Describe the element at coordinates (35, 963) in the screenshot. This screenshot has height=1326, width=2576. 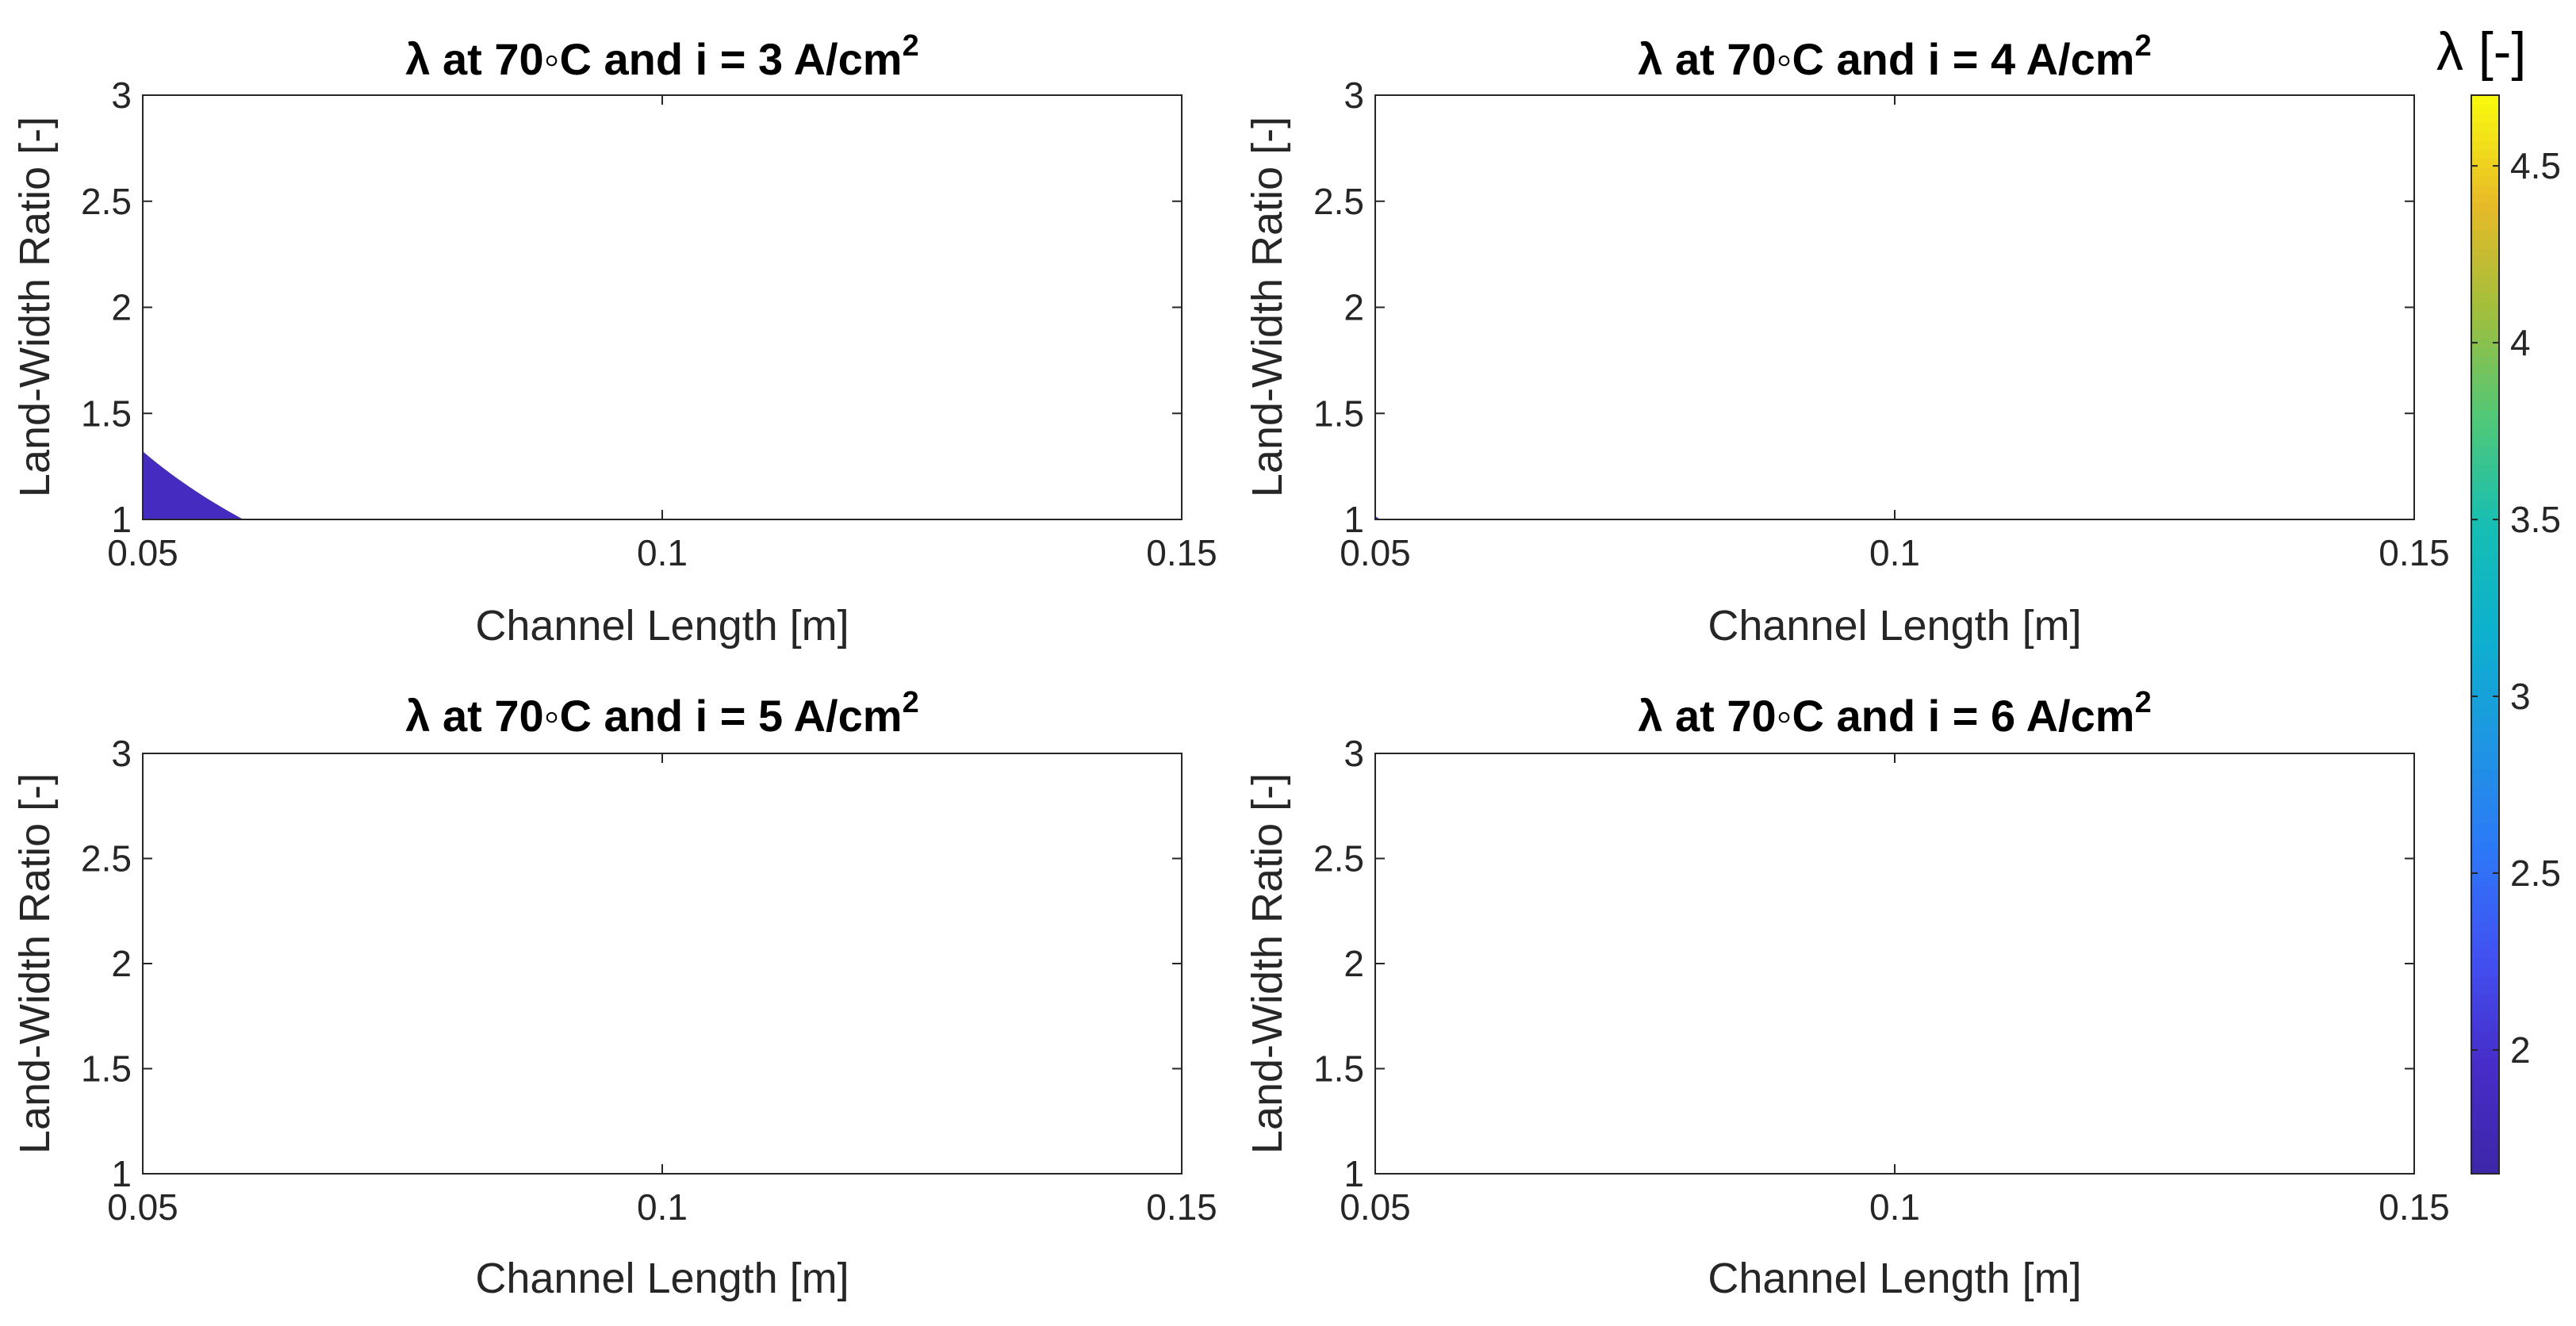
I see `panel-3-ylabel: Land-Width Ratio [-]` at that location.